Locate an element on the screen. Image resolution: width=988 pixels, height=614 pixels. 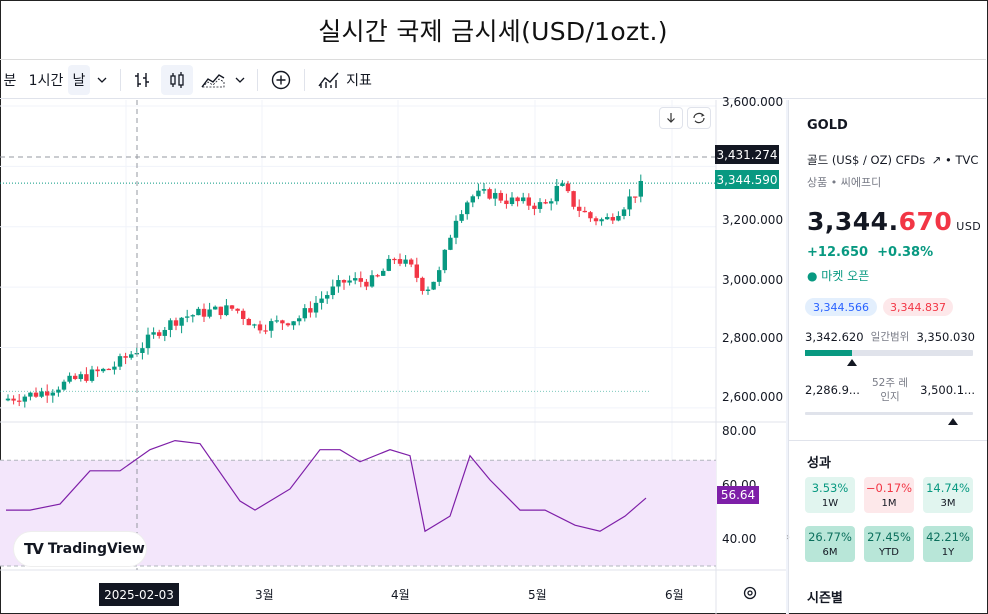
scroll-down-button is located at coordinates (671, 118).